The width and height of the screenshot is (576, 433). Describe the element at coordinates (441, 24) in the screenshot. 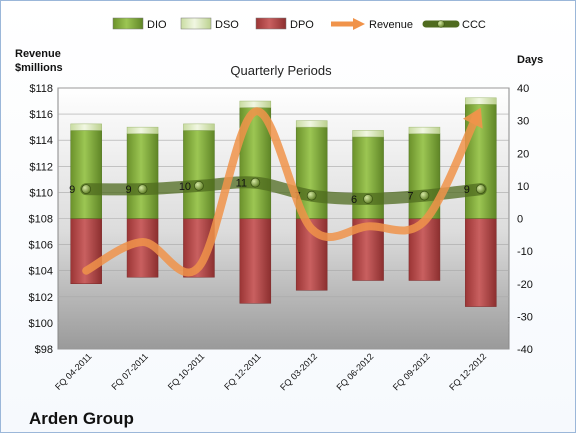

I see `legend-marker-ccc` at that location.